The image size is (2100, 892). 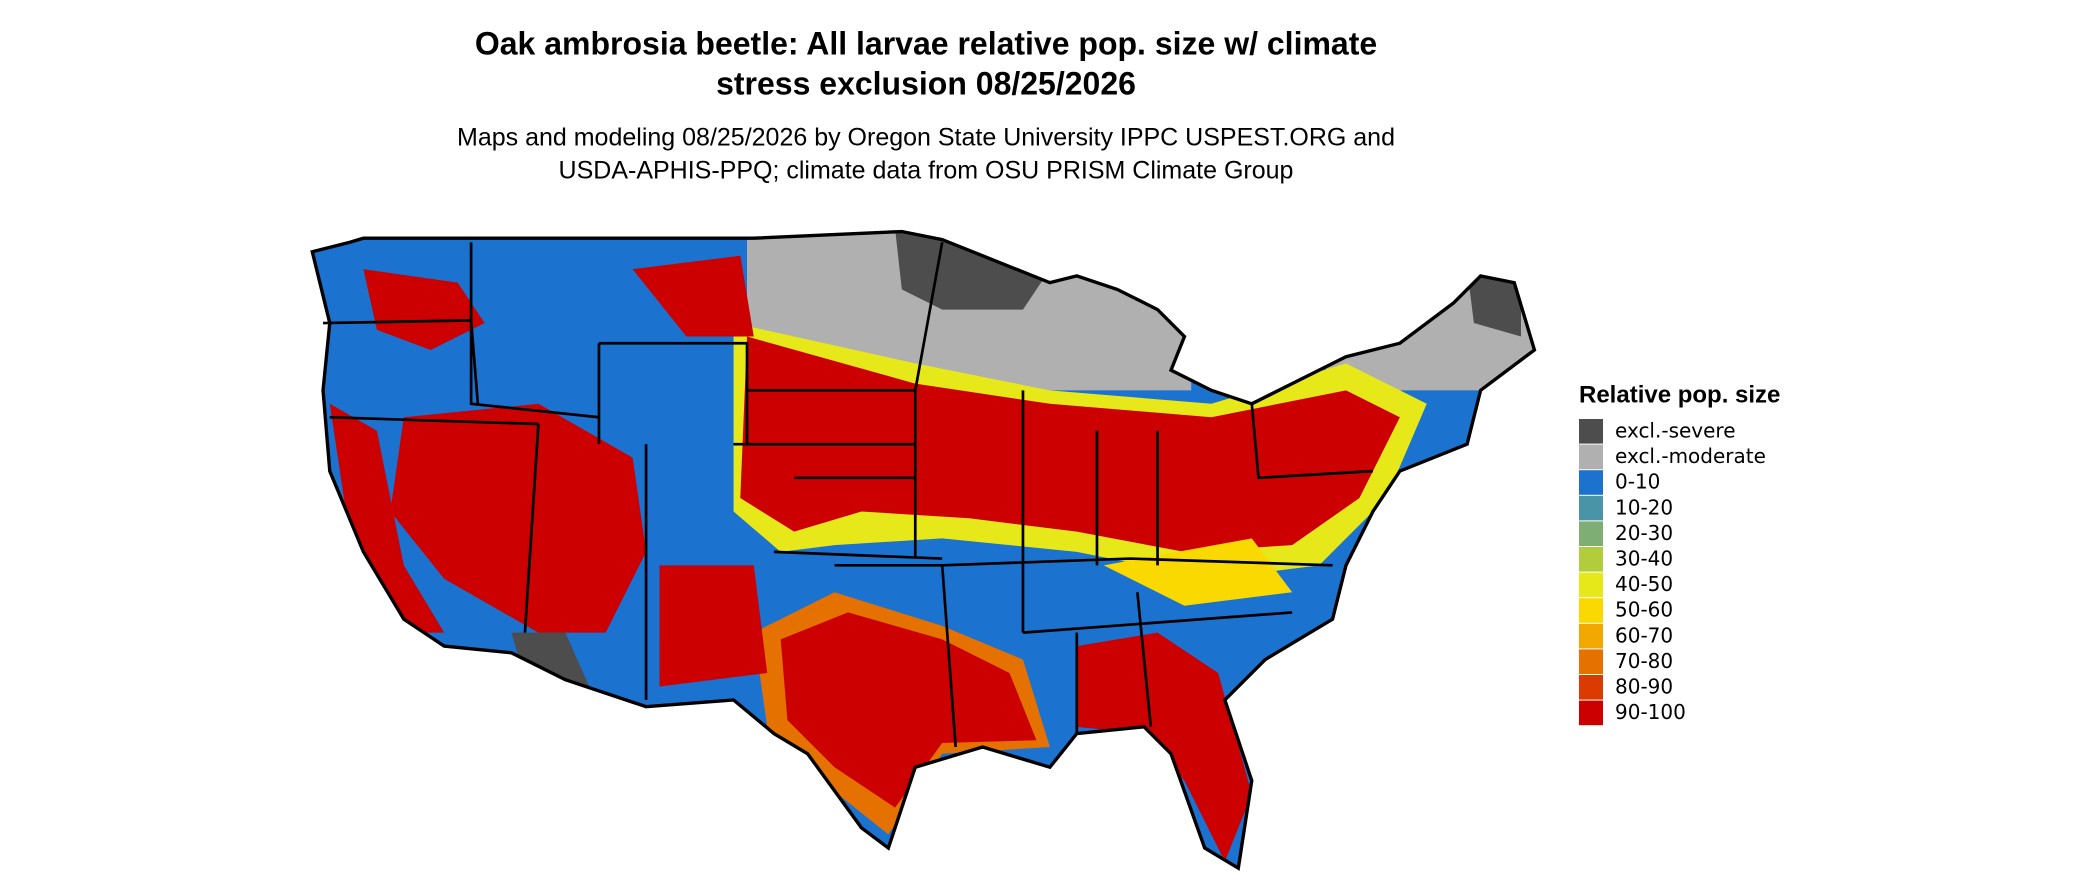 I want to click on legend-label: 0-10, so click(x=1637, y=482).